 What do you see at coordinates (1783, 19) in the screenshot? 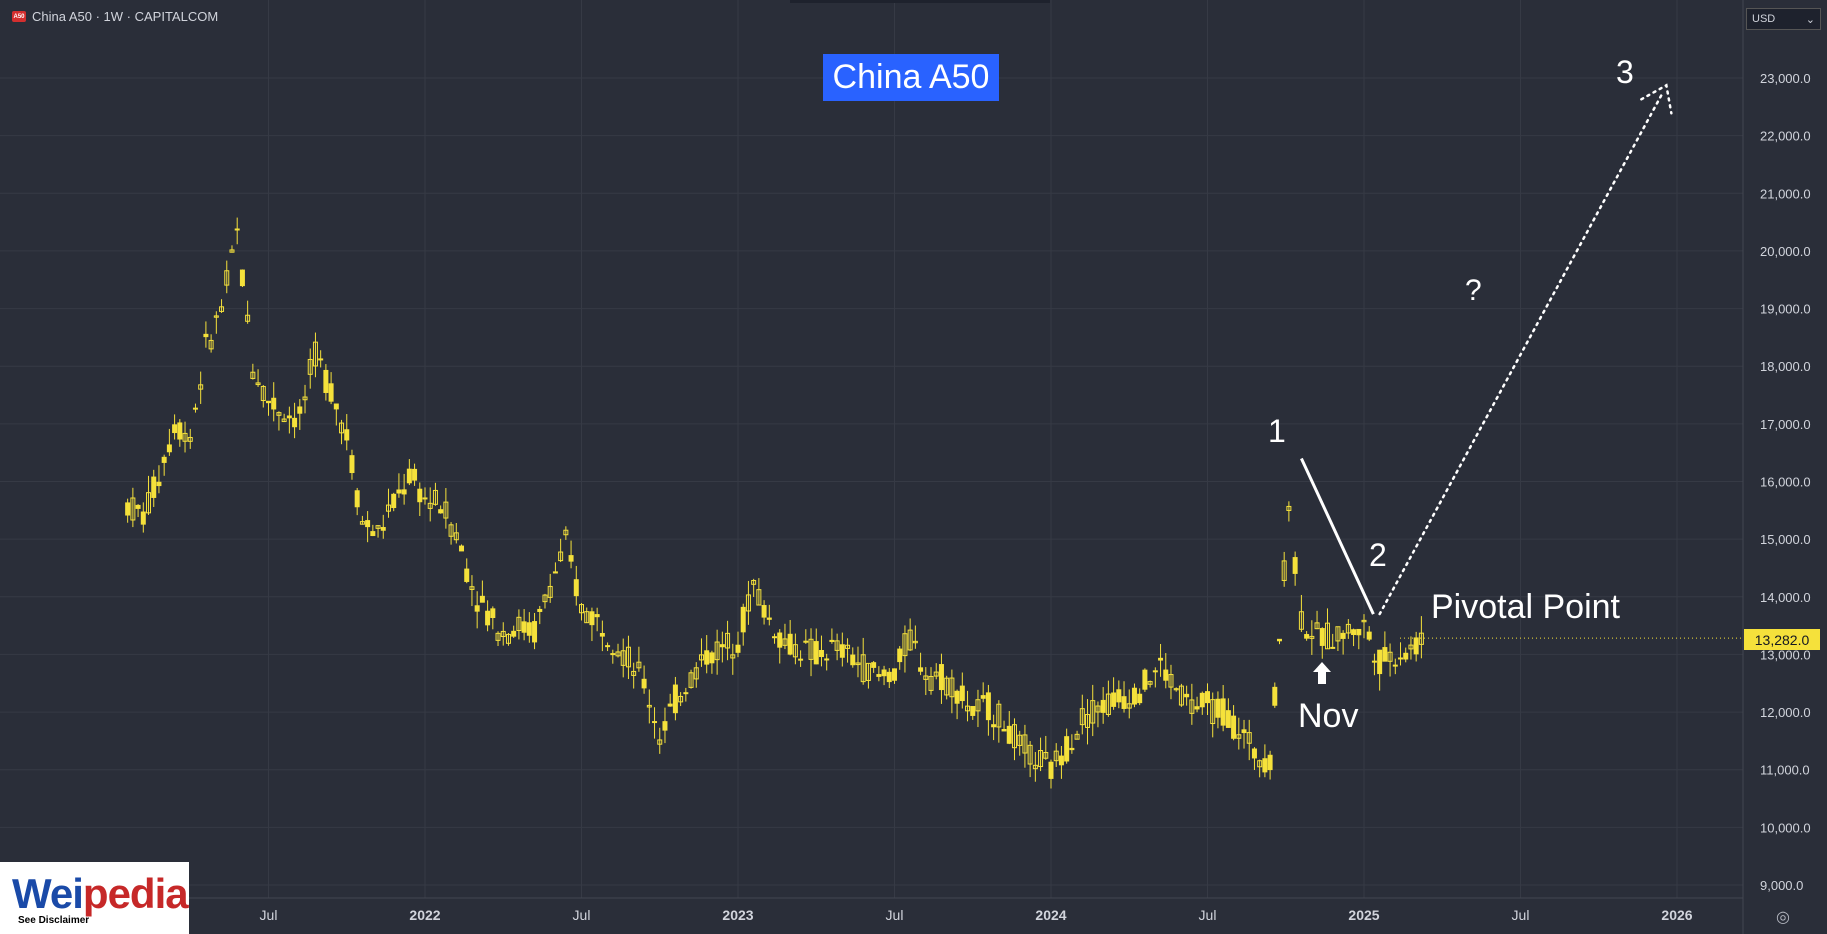
I see `currency-select: USD ⌄` at bounding box center [1783, 19].